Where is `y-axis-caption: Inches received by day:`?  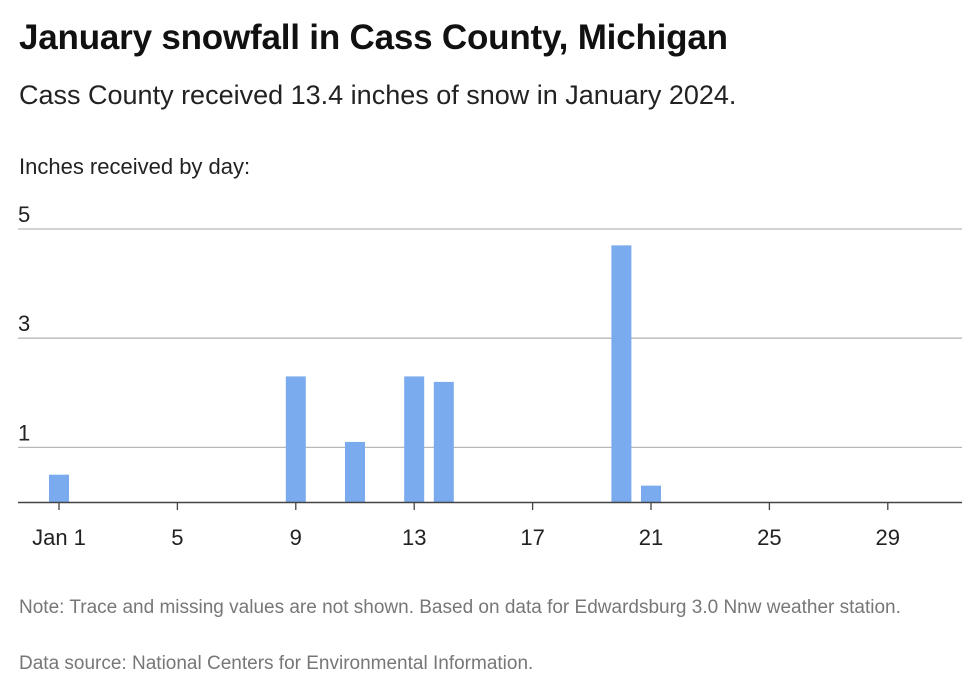
y-axis-caption: Inches received by day: is located at coordinates (135, 166).